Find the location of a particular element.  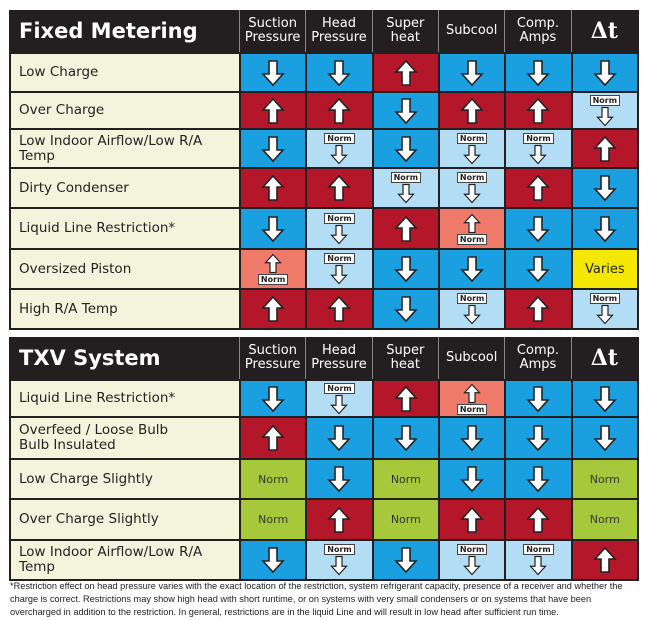

row-label: Low Charge is located at coordinates (125, 72).